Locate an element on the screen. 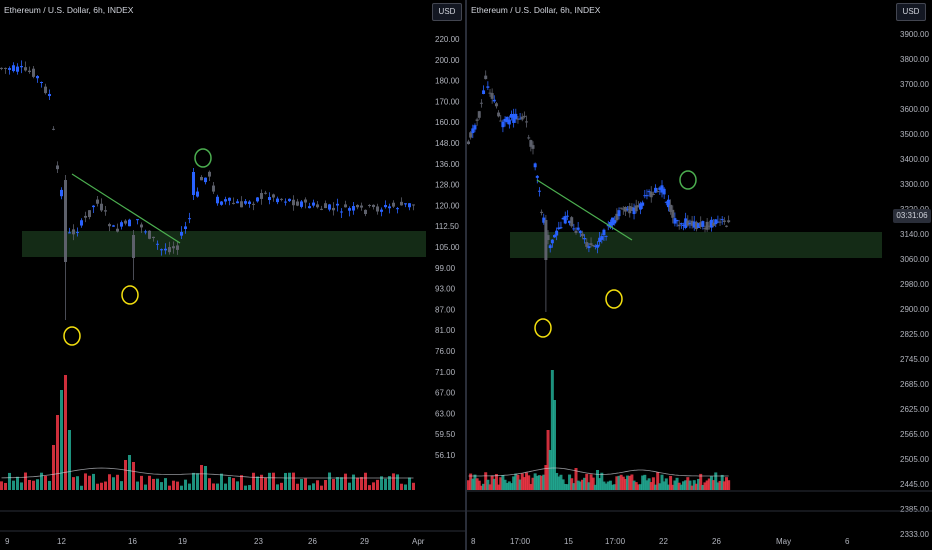 This screenshot has width=932, height=550. right-currency-button: USD is located at coordinates (911, 12).